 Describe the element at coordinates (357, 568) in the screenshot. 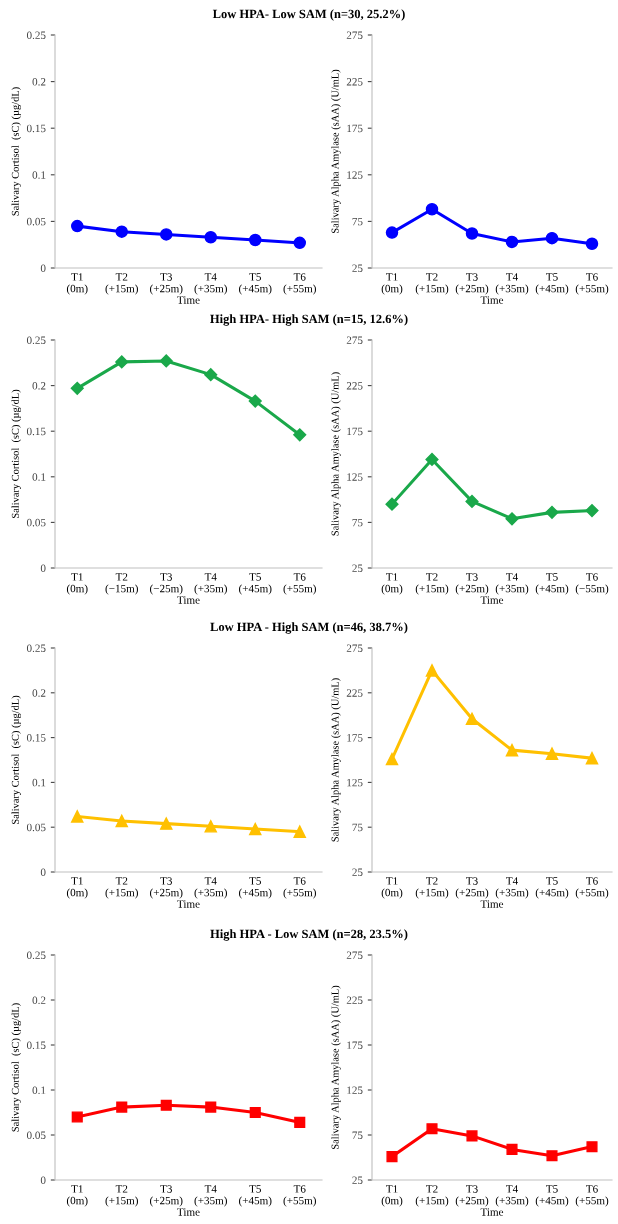

I see `y-tick-label: 25` at that location.